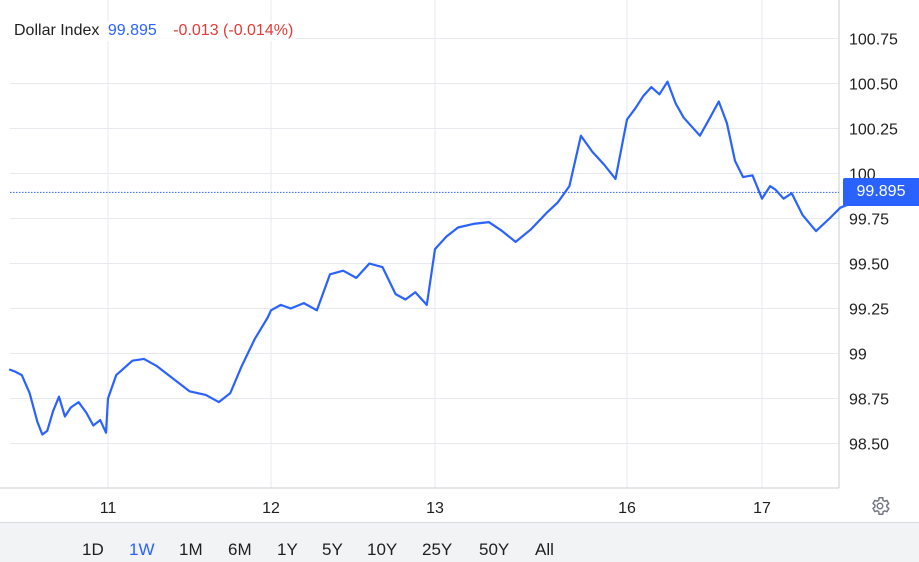 The width and height of the screenshot is (919, 562). Describe the element at coordinates (869, 265) in the screenshot. I see `y-tick-label: 99.50` at that location.